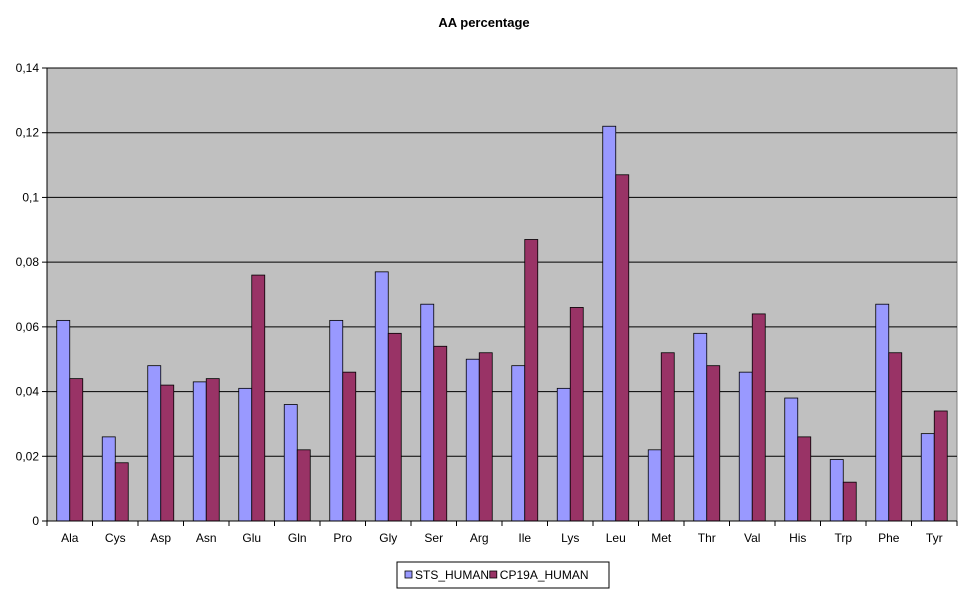 The image size is (978, 609). What do you see at coordinates (836, 490) in the screenshot?
I see `bar-STS_HUMAN-Trp` at bounding box center [836, 490].